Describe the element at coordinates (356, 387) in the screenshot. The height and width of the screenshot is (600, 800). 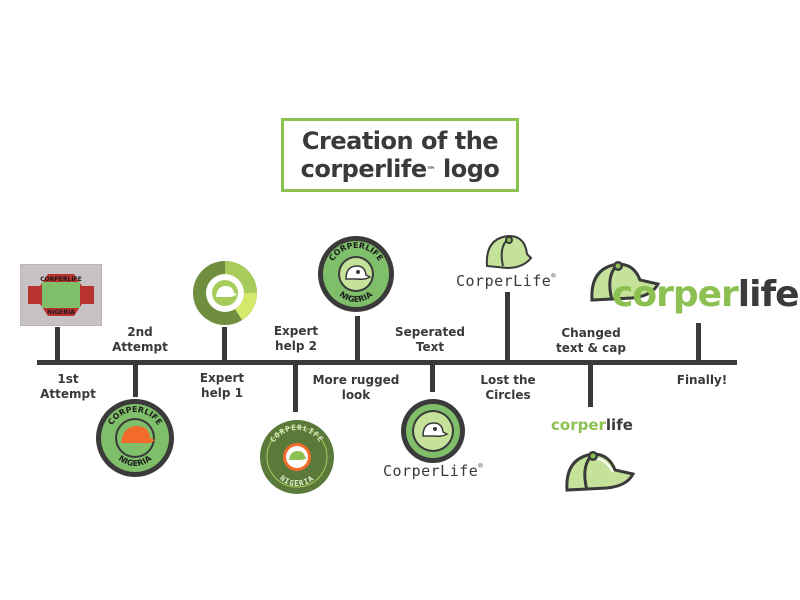
I see `label-more-rugged: More rugged look` at that location.